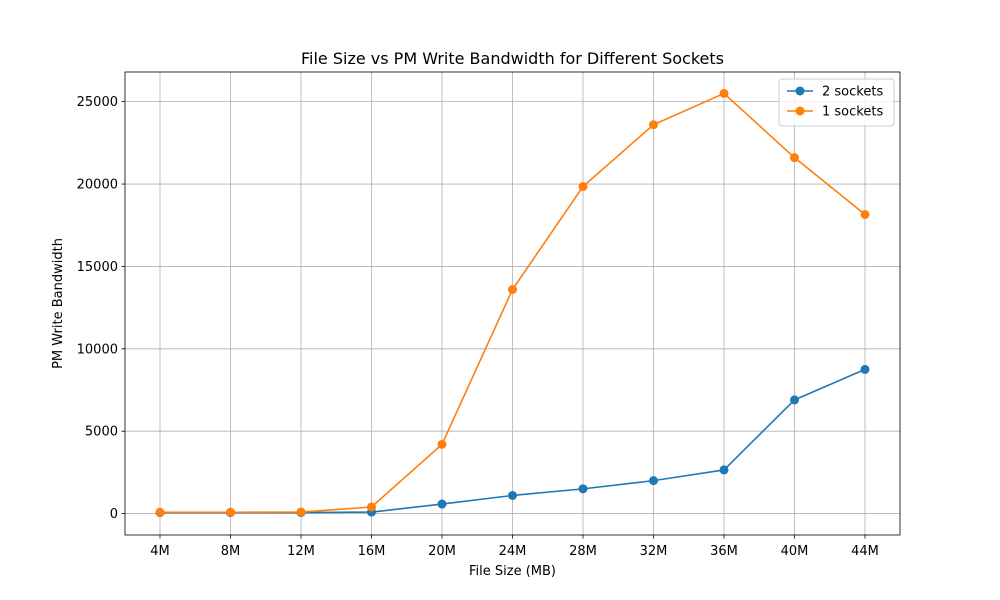  I want to click on x-tick-label: 12M, so click(301, 551).